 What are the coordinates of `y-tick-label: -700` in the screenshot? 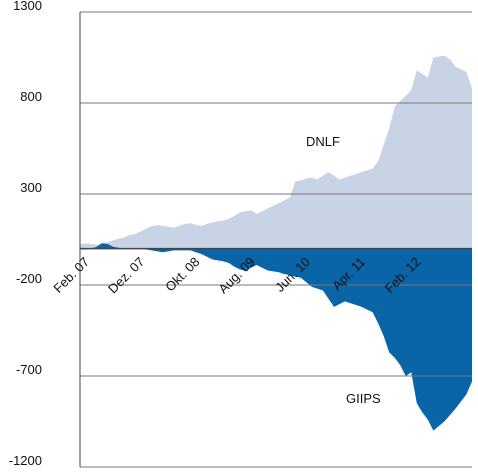 It's located at (29, 369).